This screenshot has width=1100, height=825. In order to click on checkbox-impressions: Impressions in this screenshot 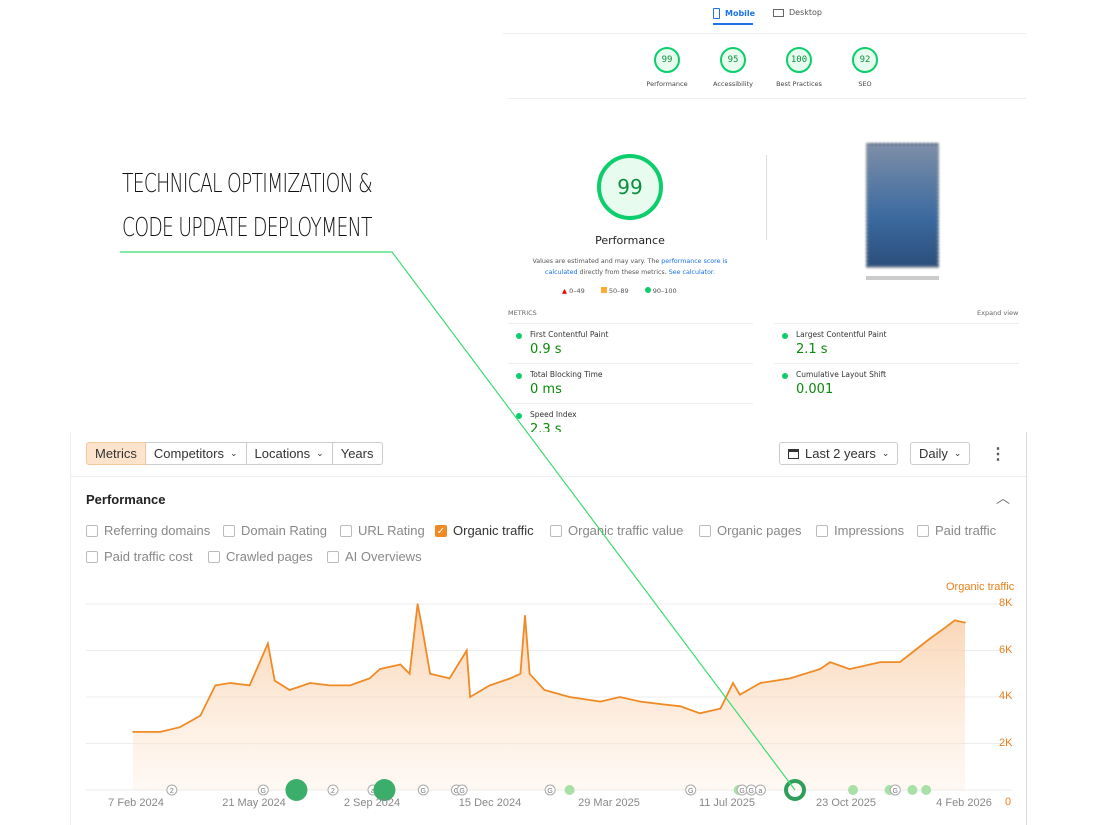, I will do `click(860, 530)`.